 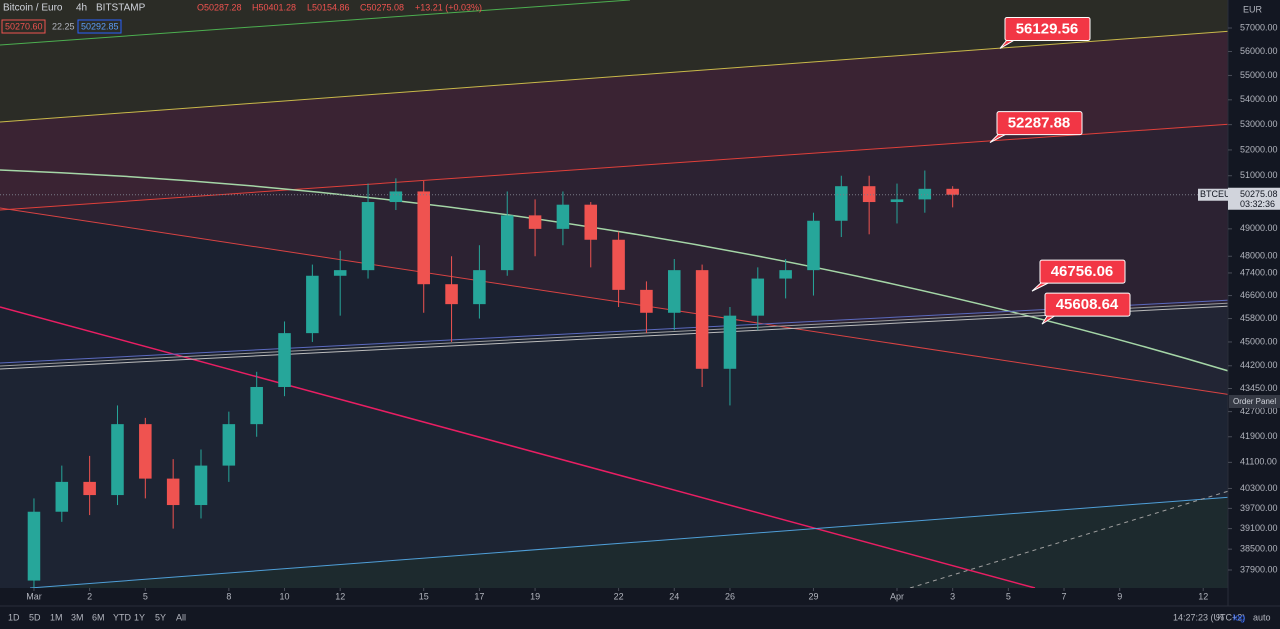 I want to click on sell-box, so click(x=23, y=26).